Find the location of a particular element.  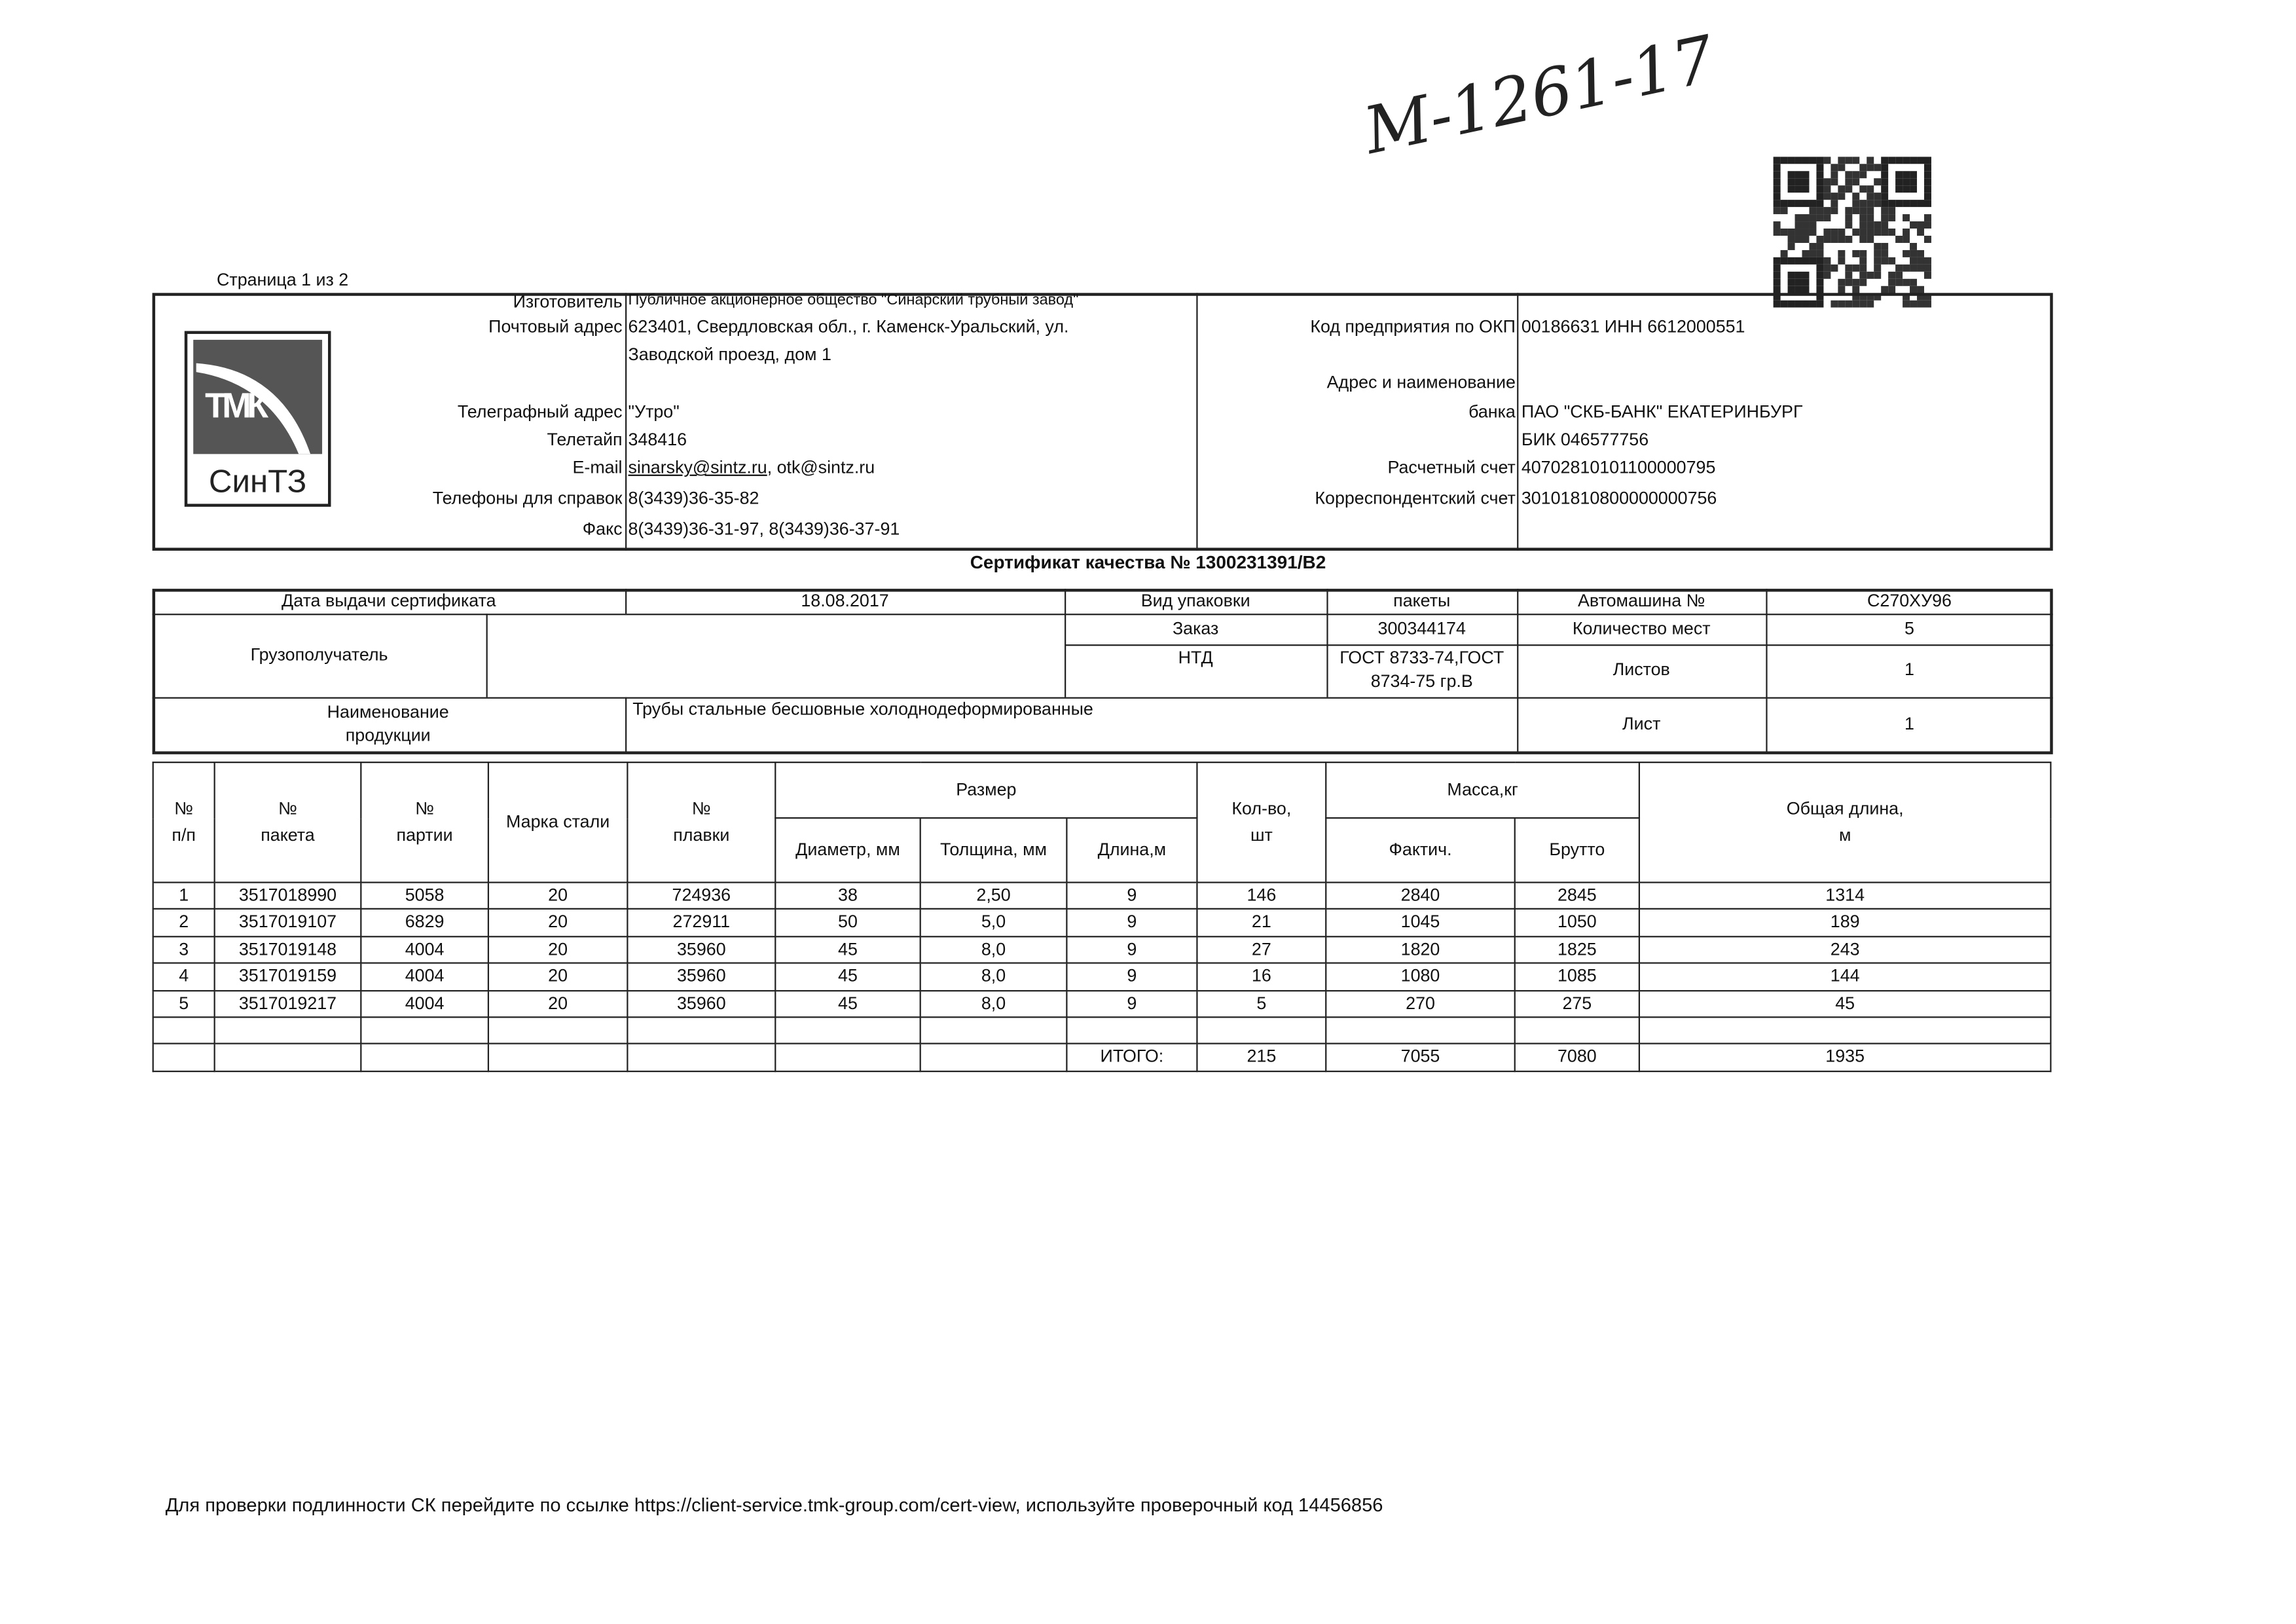

truck-value: С270ХУ96 is located at coordinates (1909, 599).